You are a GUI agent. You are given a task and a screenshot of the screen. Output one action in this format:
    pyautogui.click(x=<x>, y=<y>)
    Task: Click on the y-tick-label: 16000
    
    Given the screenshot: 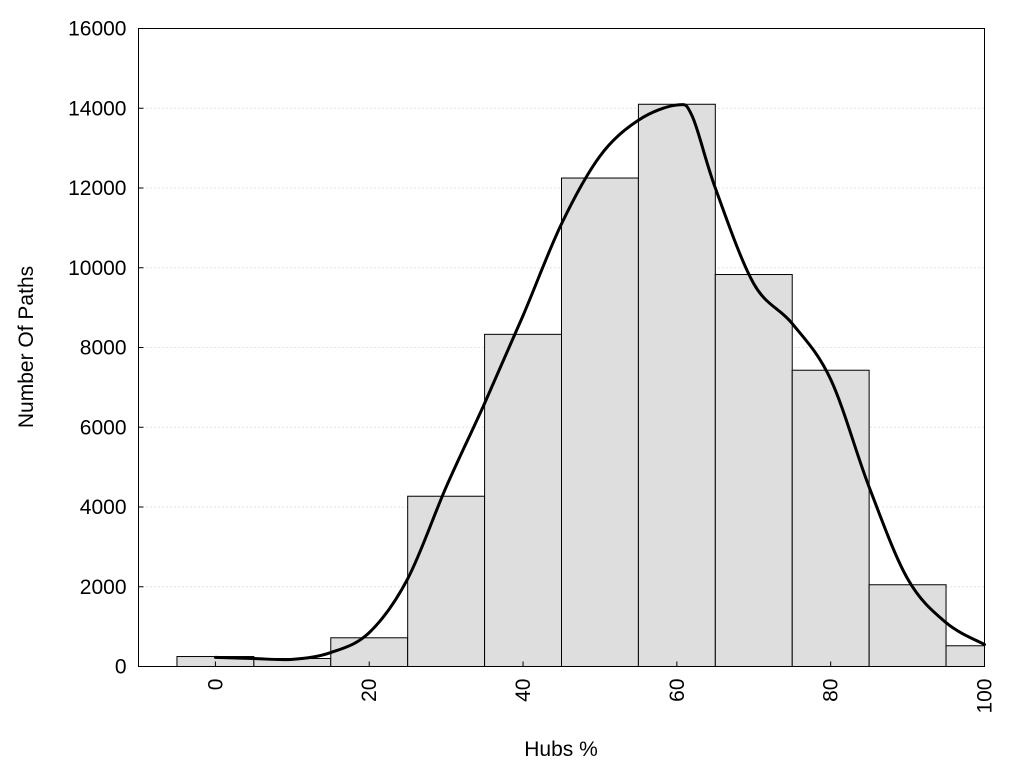 What is the action you would take?
    pyautogui.click(x=97, y=29)
    